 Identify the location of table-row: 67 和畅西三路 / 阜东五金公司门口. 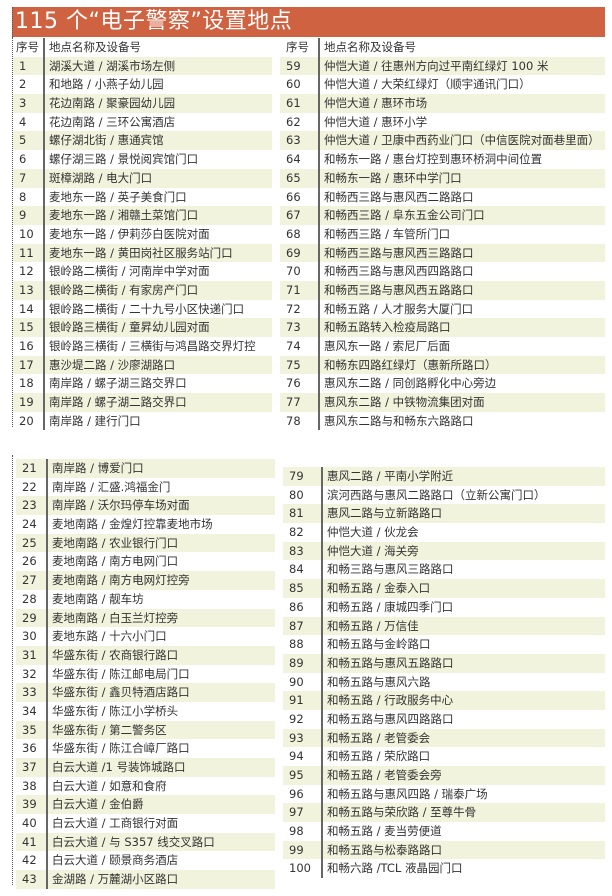
(442, 215).